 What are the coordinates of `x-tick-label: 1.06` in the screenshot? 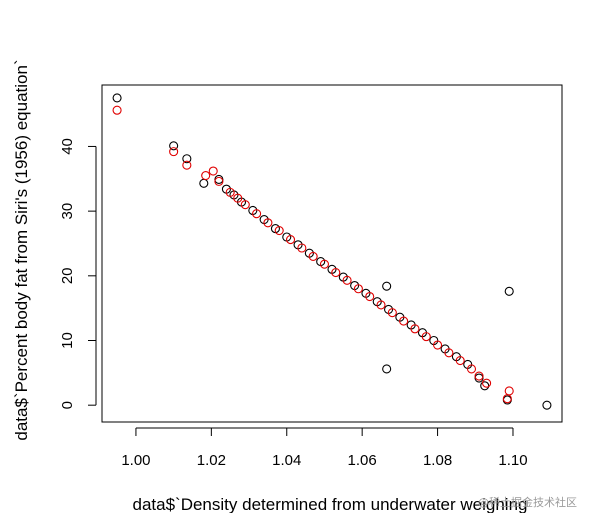 It's located at (362, 460).